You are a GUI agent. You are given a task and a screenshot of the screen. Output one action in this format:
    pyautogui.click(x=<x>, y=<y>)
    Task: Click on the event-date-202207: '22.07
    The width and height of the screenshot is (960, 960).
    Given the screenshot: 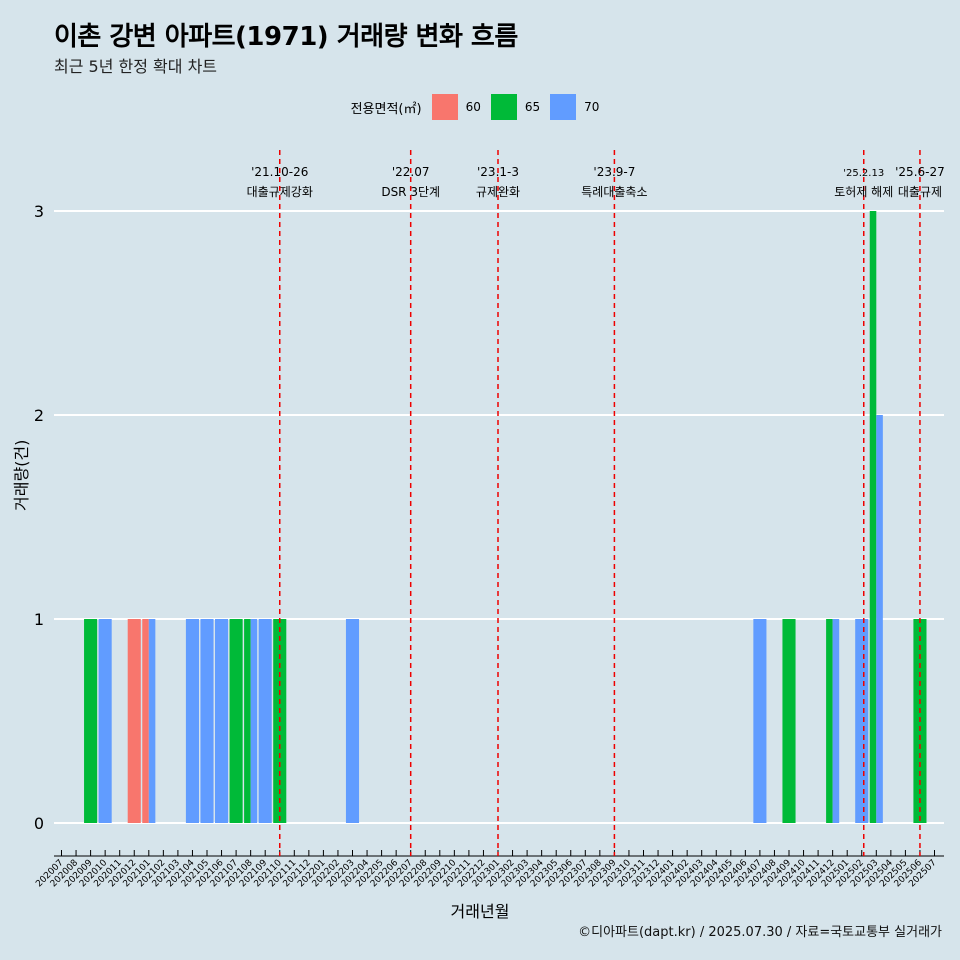 What is the action you would take?
    pyautogui.click(x=411, y=172)
    